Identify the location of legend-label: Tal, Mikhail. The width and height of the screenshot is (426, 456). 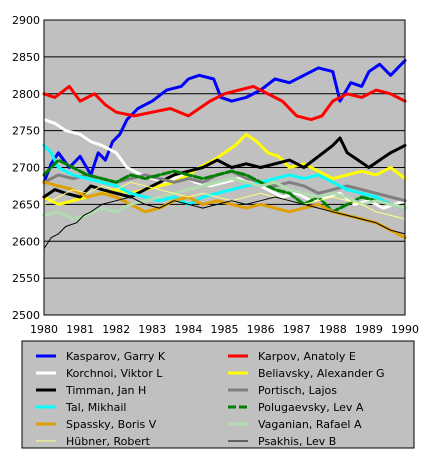
(95, 407).